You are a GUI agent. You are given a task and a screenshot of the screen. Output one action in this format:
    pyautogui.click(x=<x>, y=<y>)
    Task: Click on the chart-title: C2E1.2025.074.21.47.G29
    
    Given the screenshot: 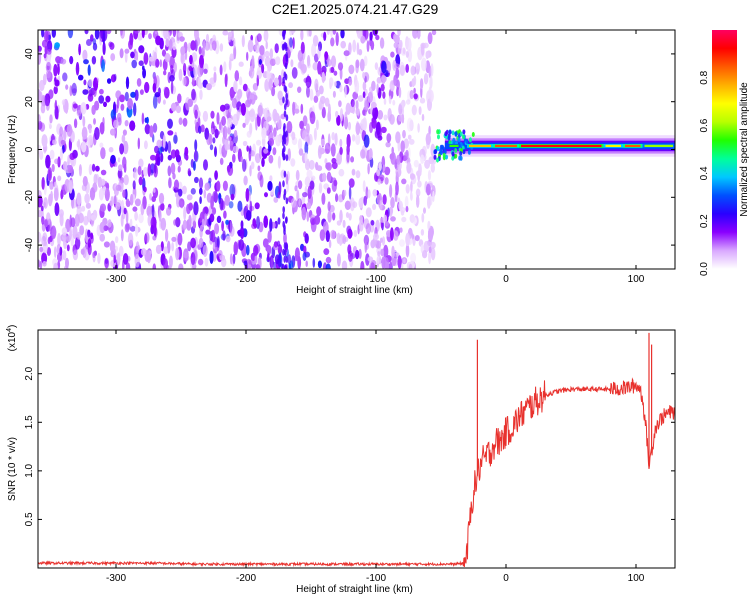 What is the action you would take?
    pyautogui.click(x=355, y=9)
    